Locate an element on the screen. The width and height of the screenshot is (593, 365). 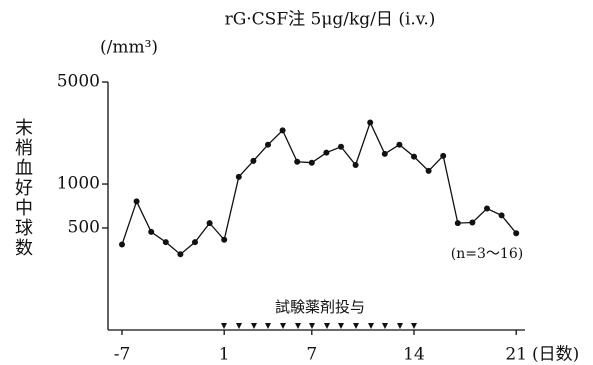
x-tick-label: 14 is located at coordinates (414, 355).